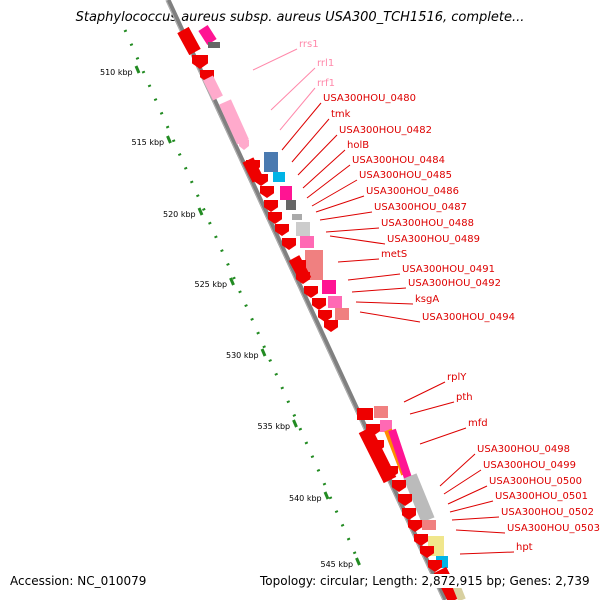  Describe the element at coordinates (427, 223) in the screenshot. I see `gene-label: USA300HOU_0488` at that location.